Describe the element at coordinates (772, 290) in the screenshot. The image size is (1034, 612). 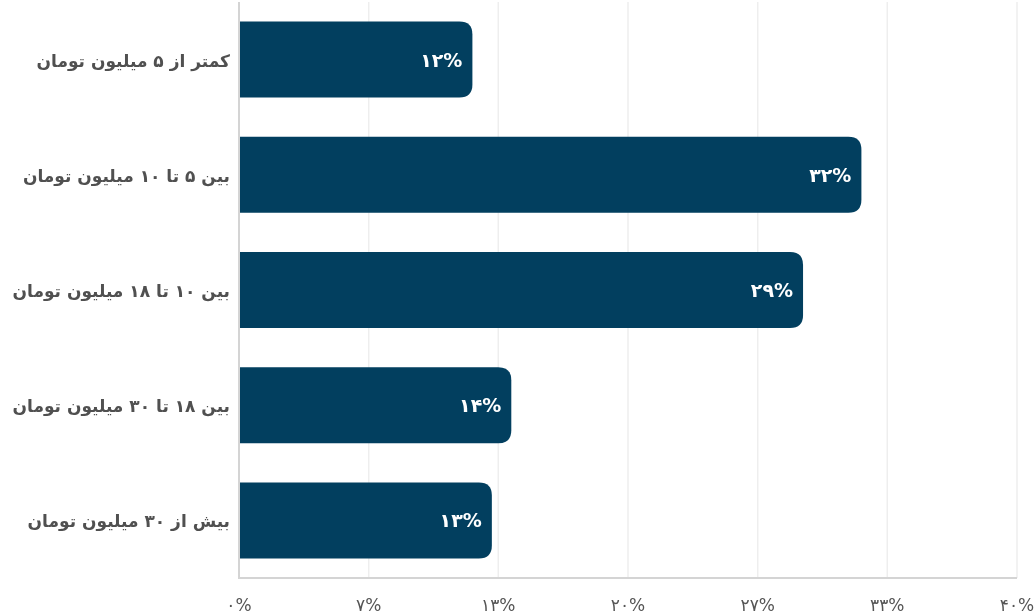
I see `data-label: ۲۹%` at that location.